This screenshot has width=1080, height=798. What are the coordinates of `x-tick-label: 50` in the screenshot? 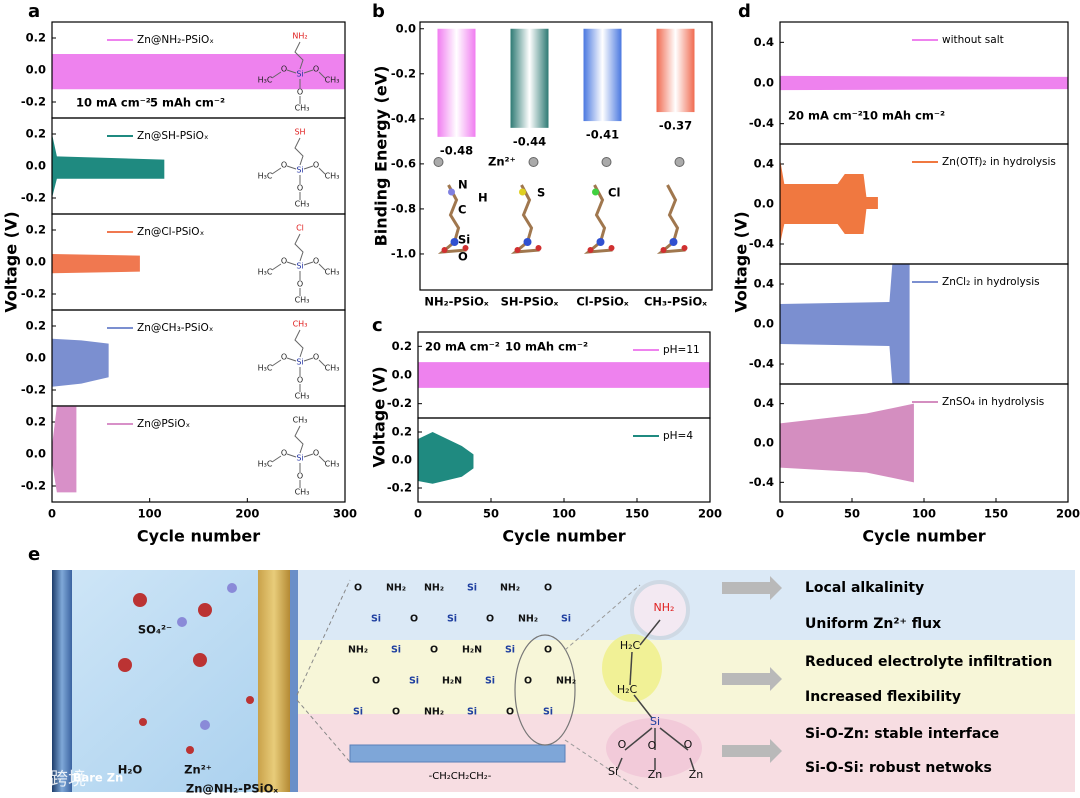 It's located at (852, 514).